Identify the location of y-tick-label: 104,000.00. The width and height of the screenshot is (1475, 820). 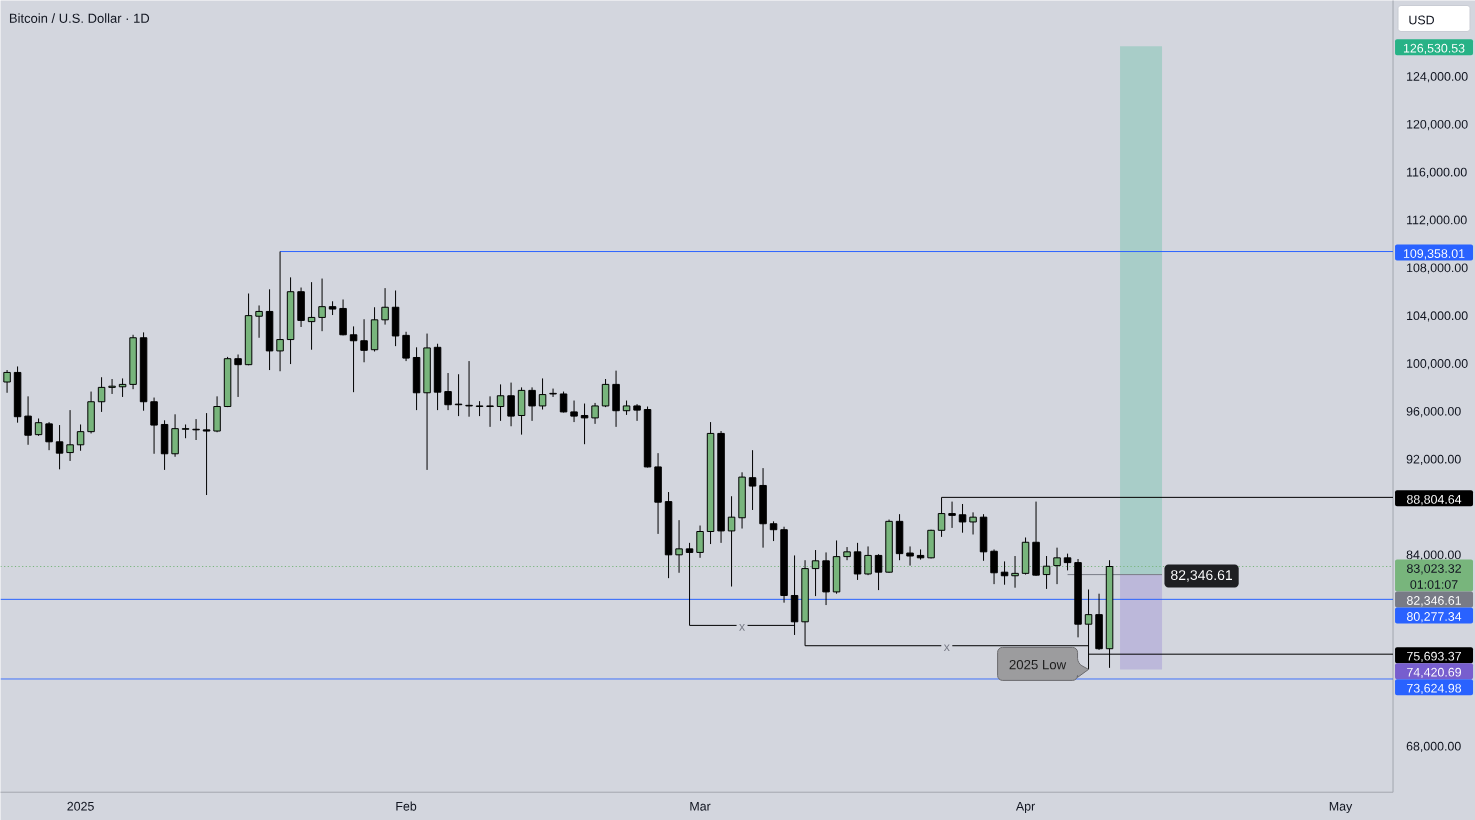
(1437, 316).